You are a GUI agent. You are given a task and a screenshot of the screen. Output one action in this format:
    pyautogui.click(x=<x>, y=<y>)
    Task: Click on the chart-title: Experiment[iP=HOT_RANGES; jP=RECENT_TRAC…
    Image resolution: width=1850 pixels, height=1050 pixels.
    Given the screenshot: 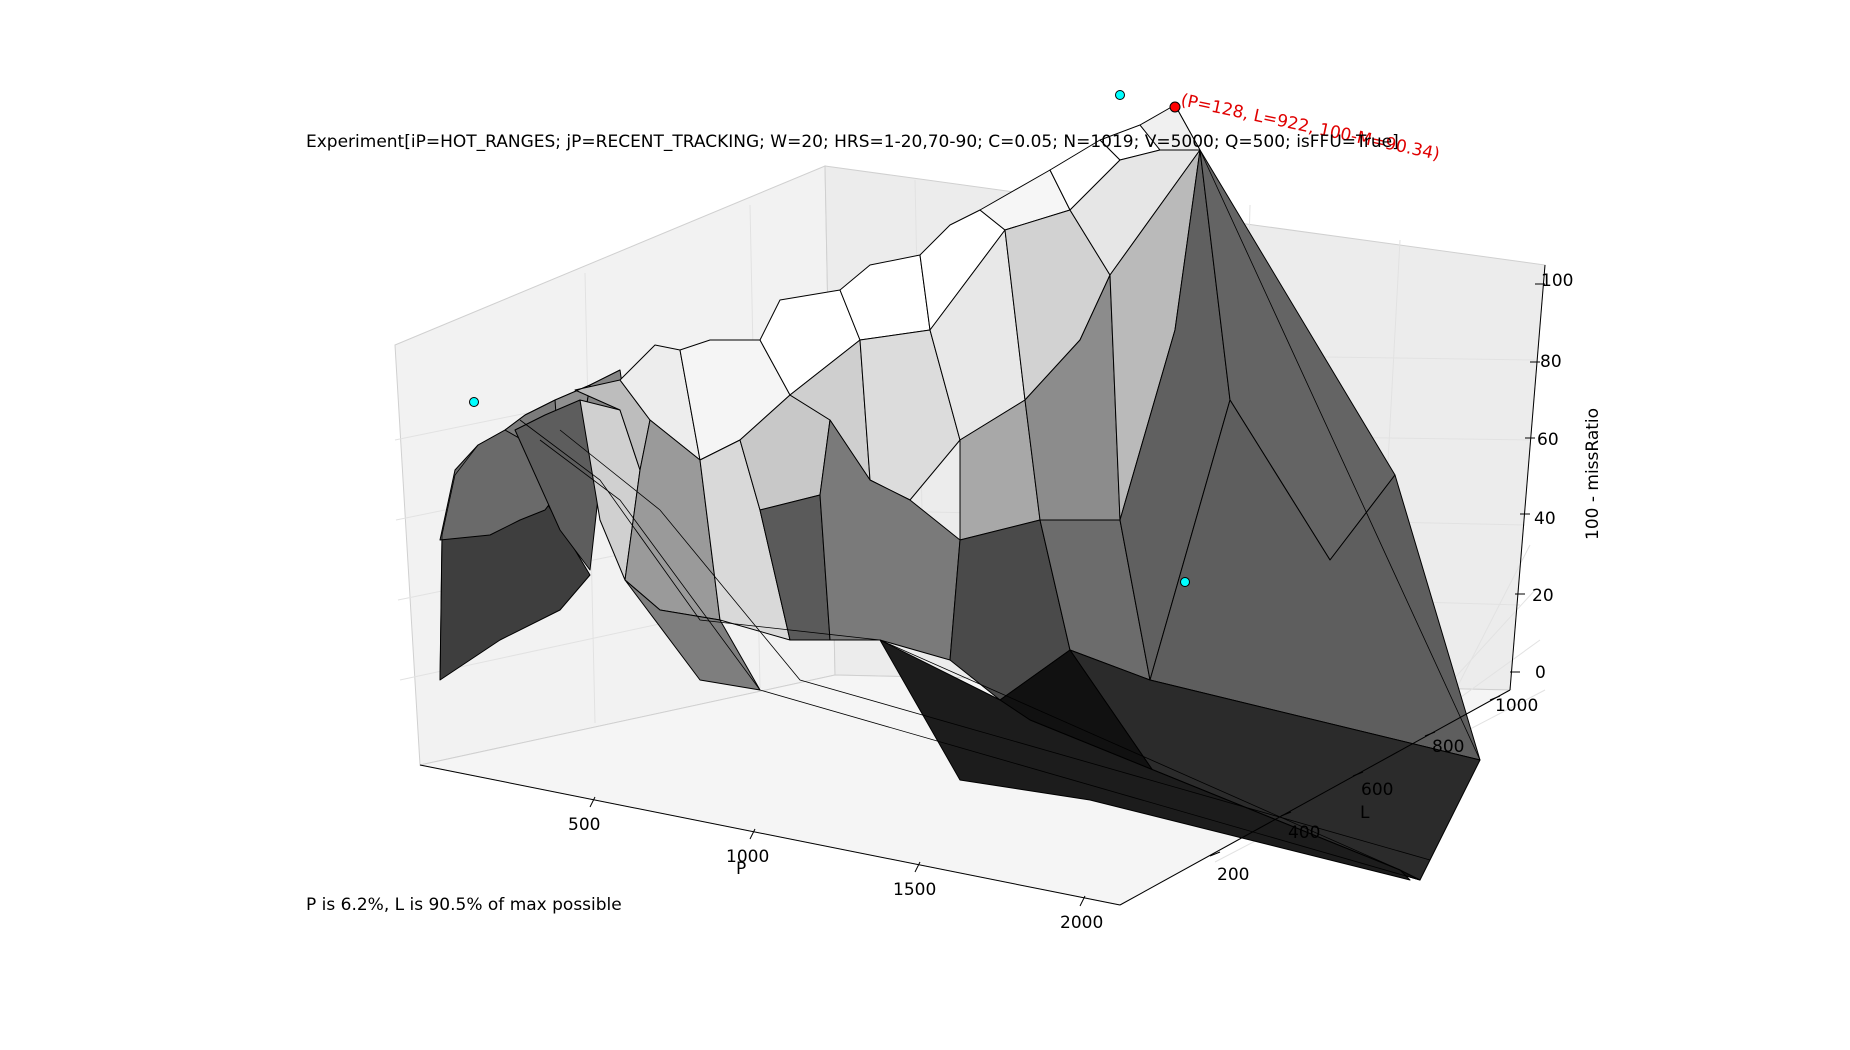 What is the action you would take?
    pyautogui.click(x=852, y=142)
    